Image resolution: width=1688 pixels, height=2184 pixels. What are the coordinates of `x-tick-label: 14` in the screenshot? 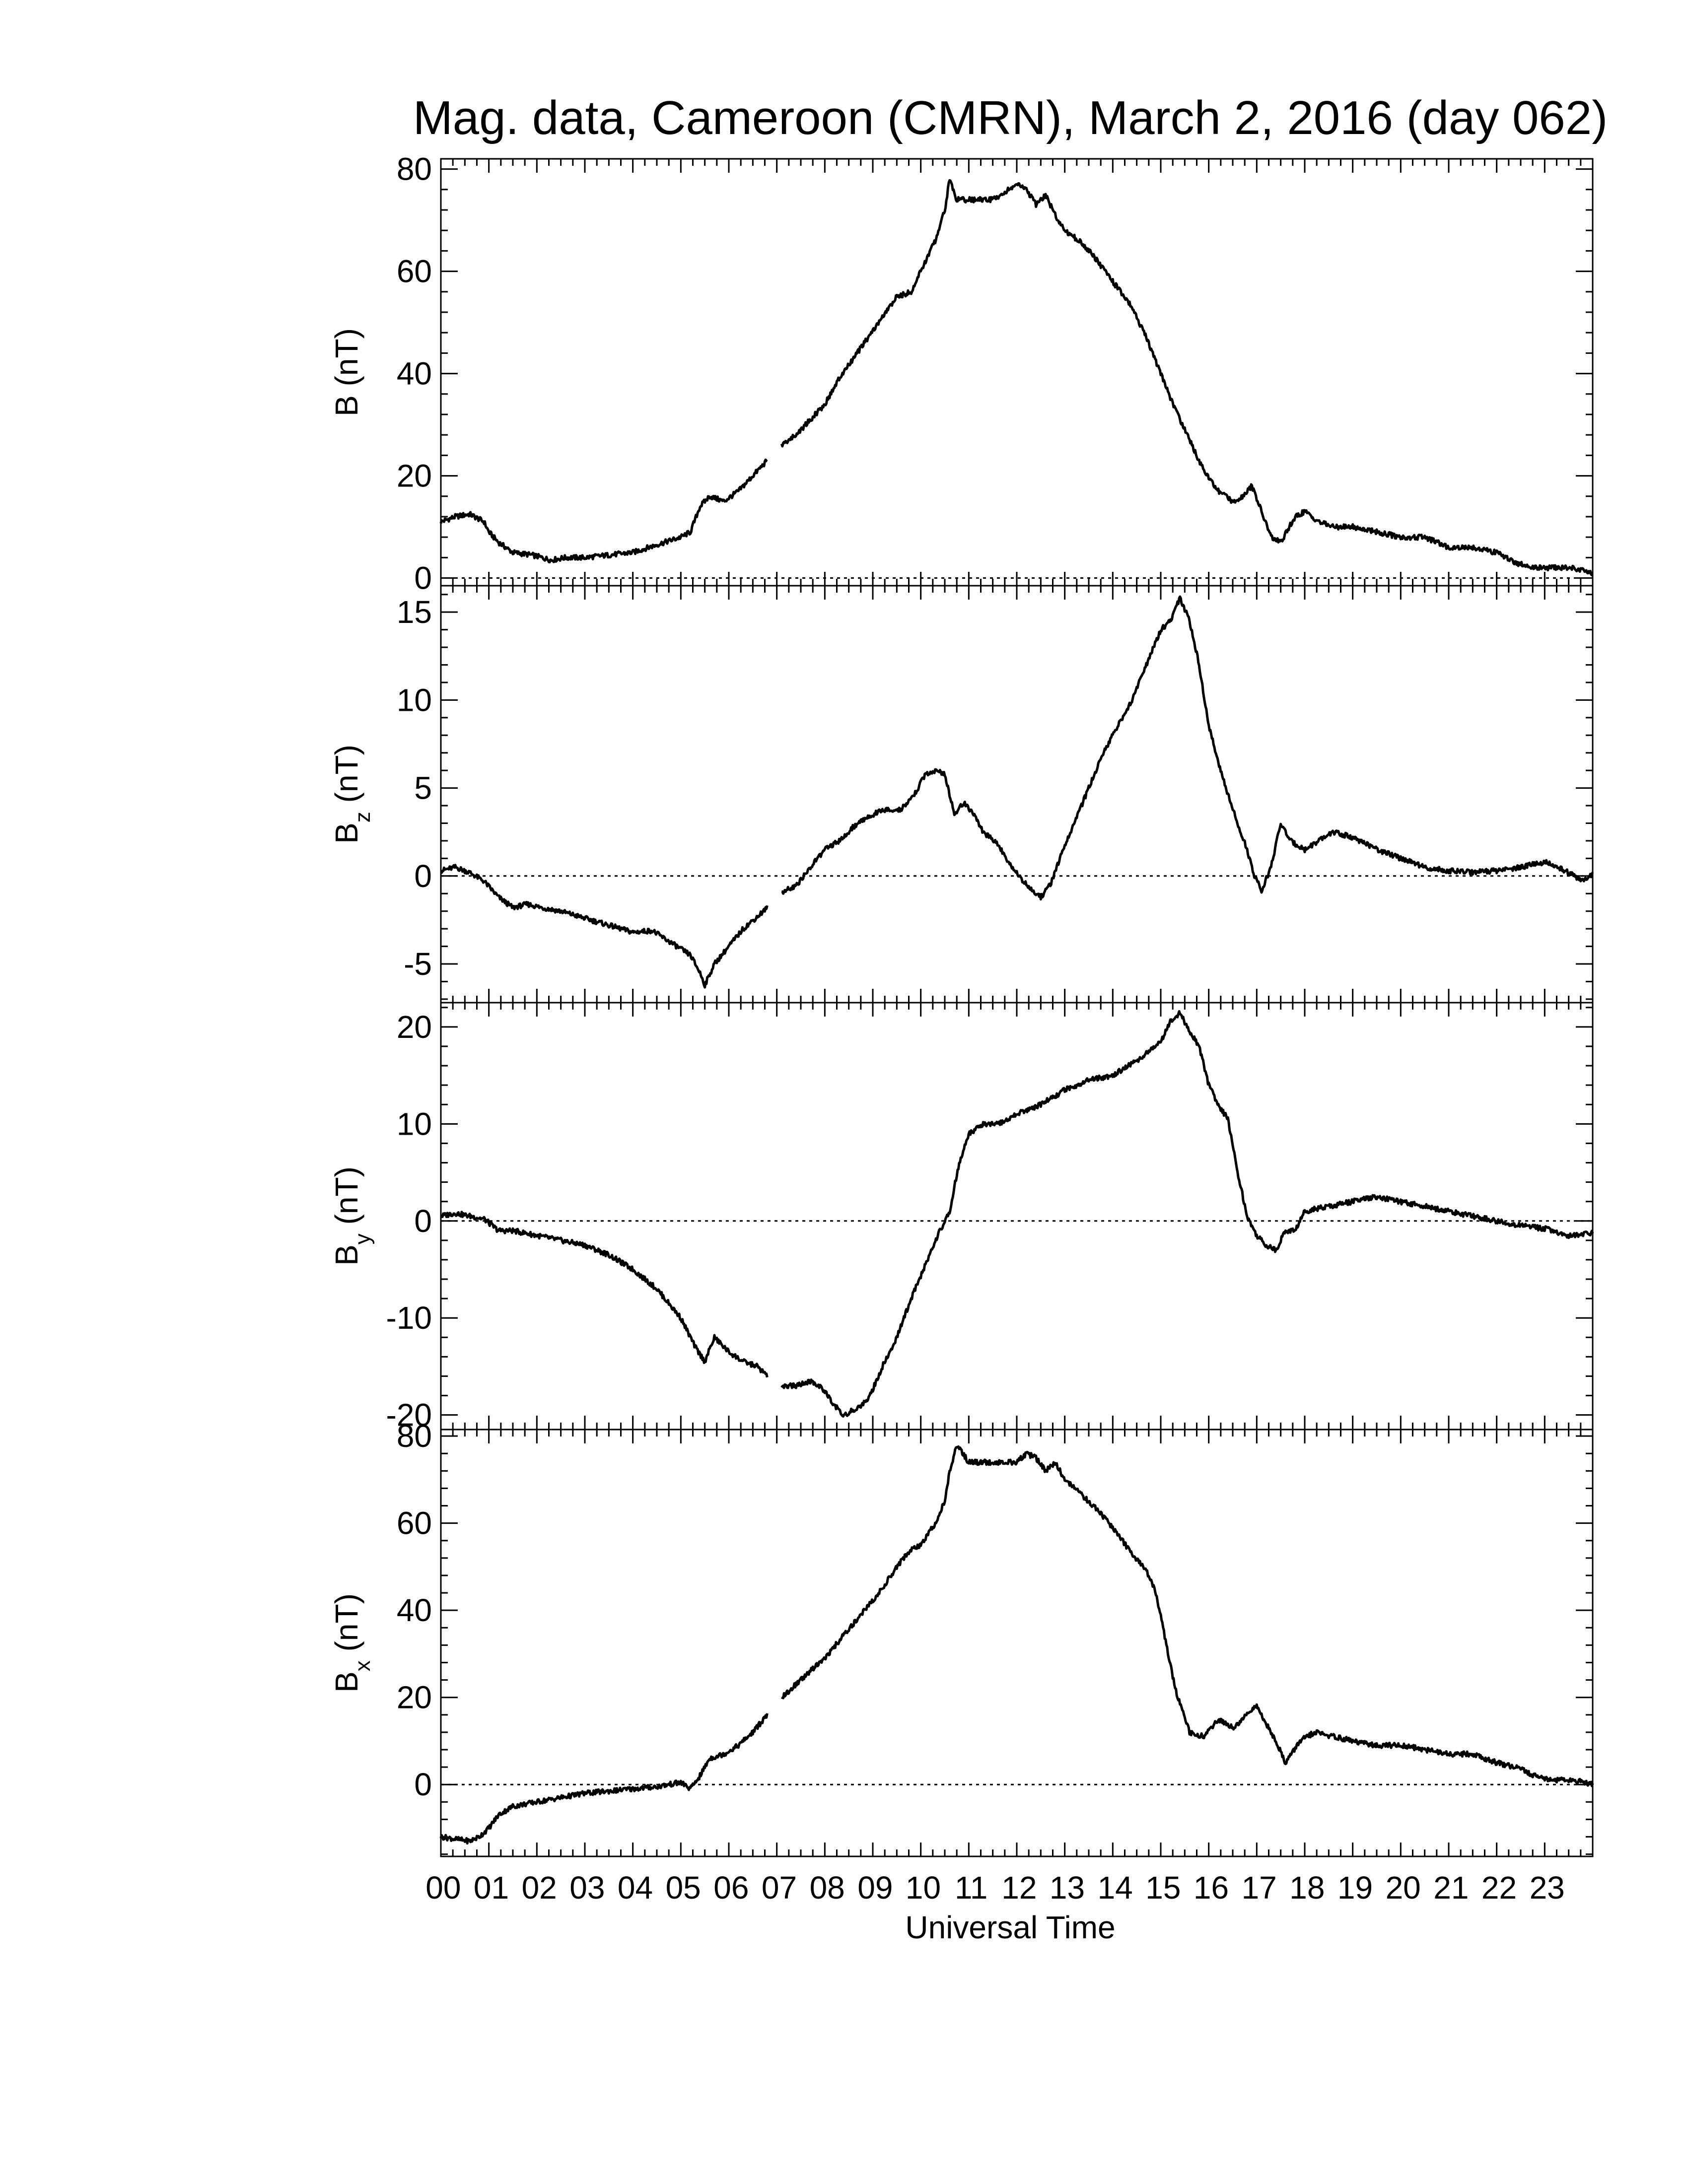 It's located at (1115, 1888).